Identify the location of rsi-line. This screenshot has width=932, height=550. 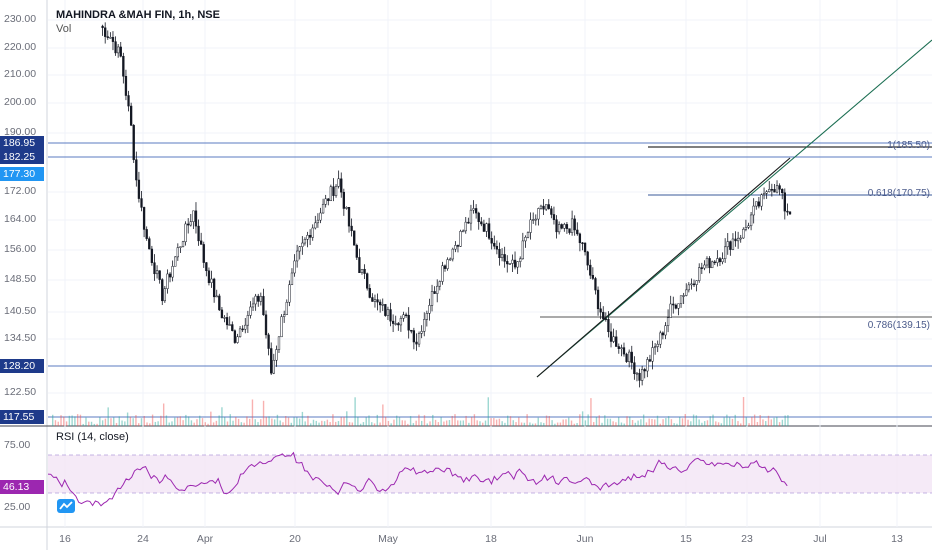
(417, 479).